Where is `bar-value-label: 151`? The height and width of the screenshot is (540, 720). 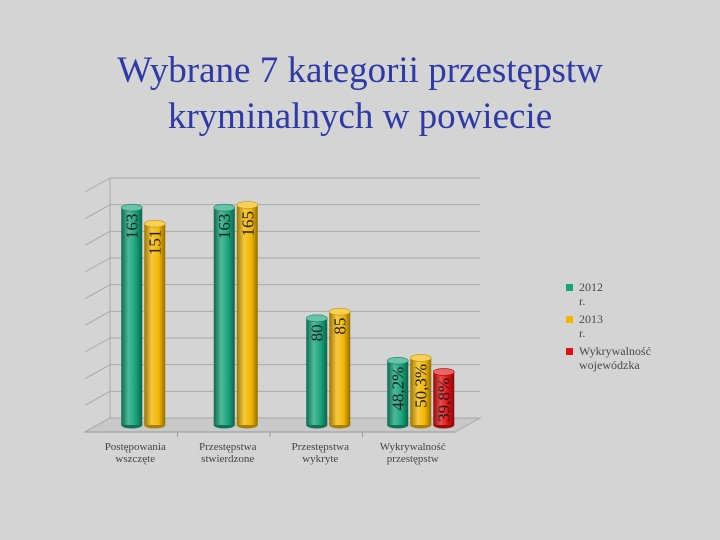
bar-value-label: 151 is located at coordinates (155, 243).